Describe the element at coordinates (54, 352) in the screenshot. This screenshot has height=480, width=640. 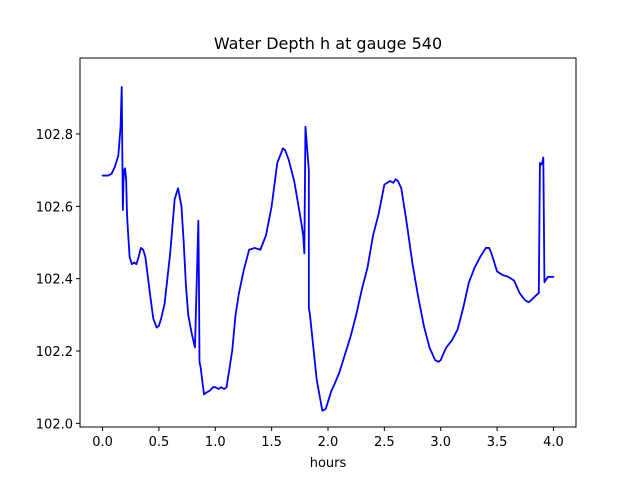
I see `y-tick-label: 102.2` at that location.